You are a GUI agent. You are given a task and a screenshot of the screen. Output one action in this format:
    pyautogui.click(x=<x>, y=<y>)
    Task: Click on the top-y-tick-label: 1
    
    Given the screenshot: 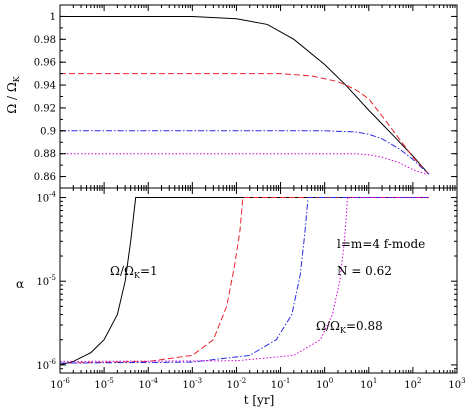 What is the action you would take?
    pyautogui.click(x=53, y=17)
    